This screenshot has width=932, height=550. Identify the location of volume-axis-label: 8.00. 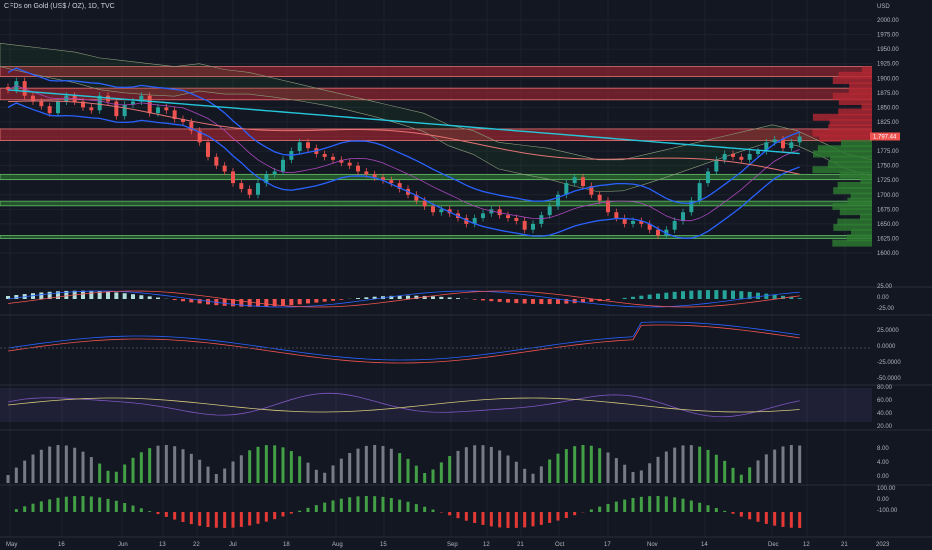
(883, 449).